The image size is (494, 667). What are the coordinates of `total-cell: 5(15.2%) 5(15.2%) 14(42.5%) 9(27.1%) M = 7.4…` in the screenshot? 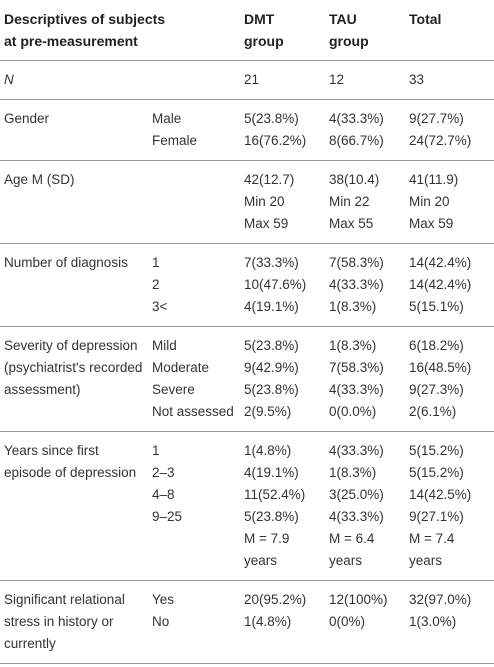 It's located at (451, 506).